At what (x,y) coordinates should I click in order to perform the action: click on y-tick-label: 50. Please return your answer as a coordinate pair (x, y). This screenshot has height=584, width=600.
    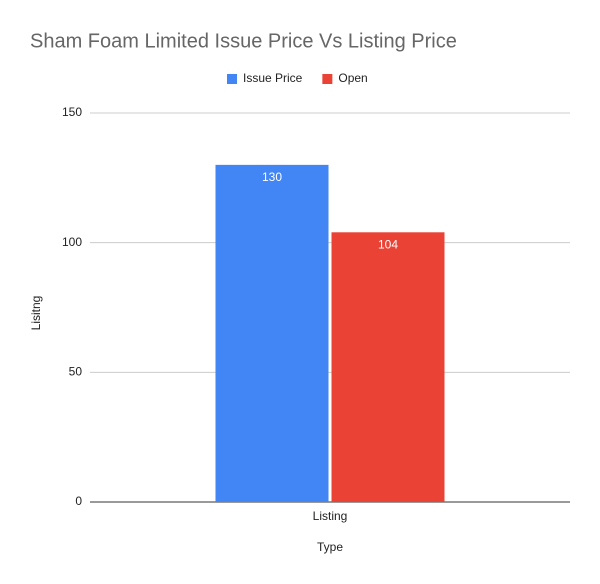
    Looking at the image, I should click on (76, 372).